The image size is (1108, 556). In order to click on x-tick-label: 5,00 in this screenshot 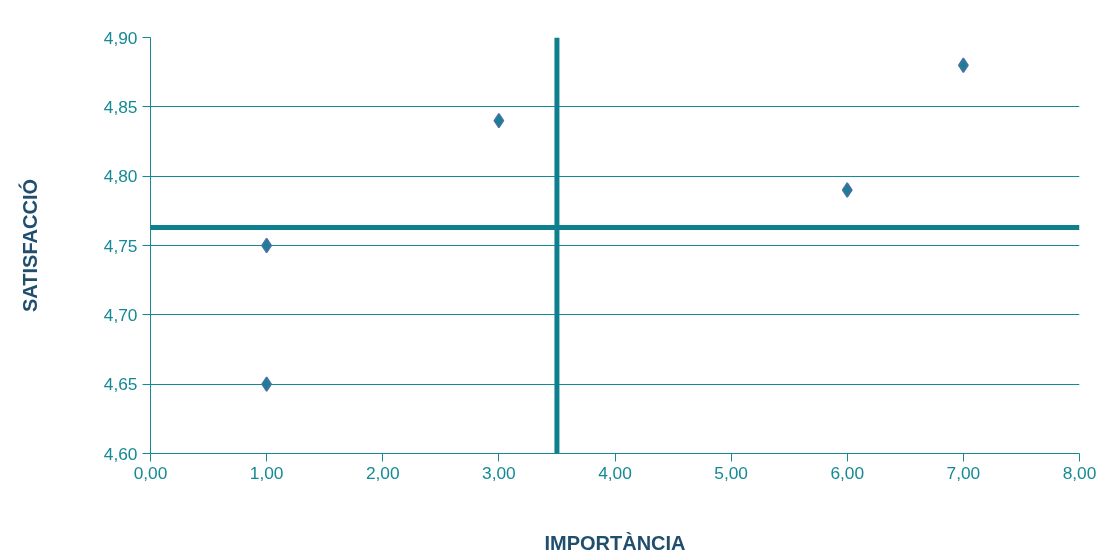, I will do `click(731, 472)`.